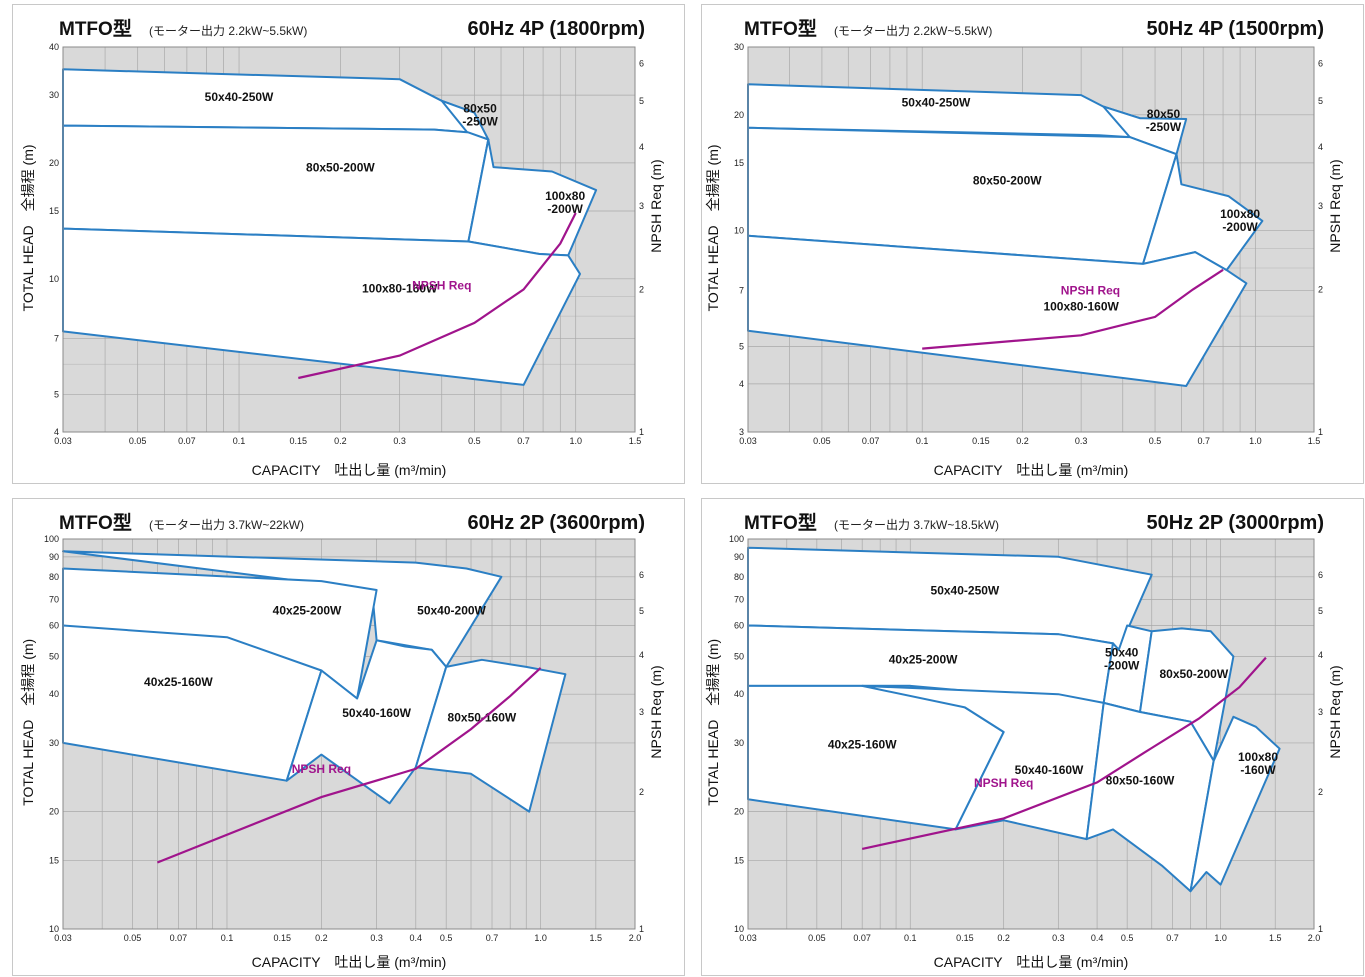  I want to click on y-tick-label: 20, so click(739, 115).